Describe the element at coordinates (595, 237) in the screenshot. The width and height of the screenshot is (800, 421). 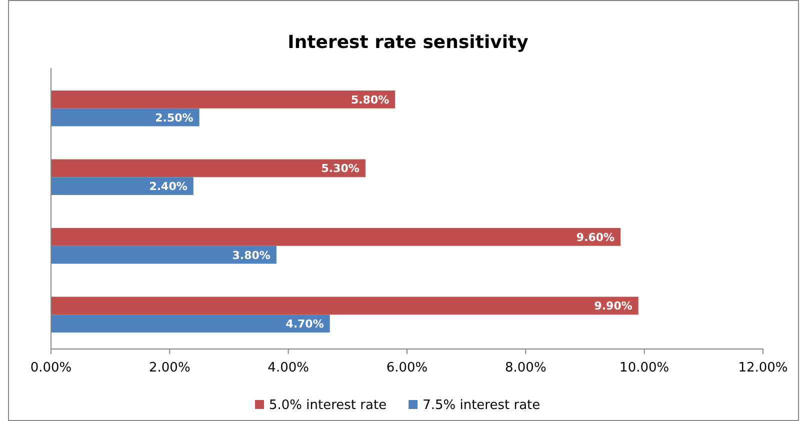
I see `data-label: 9.60%` at that location.